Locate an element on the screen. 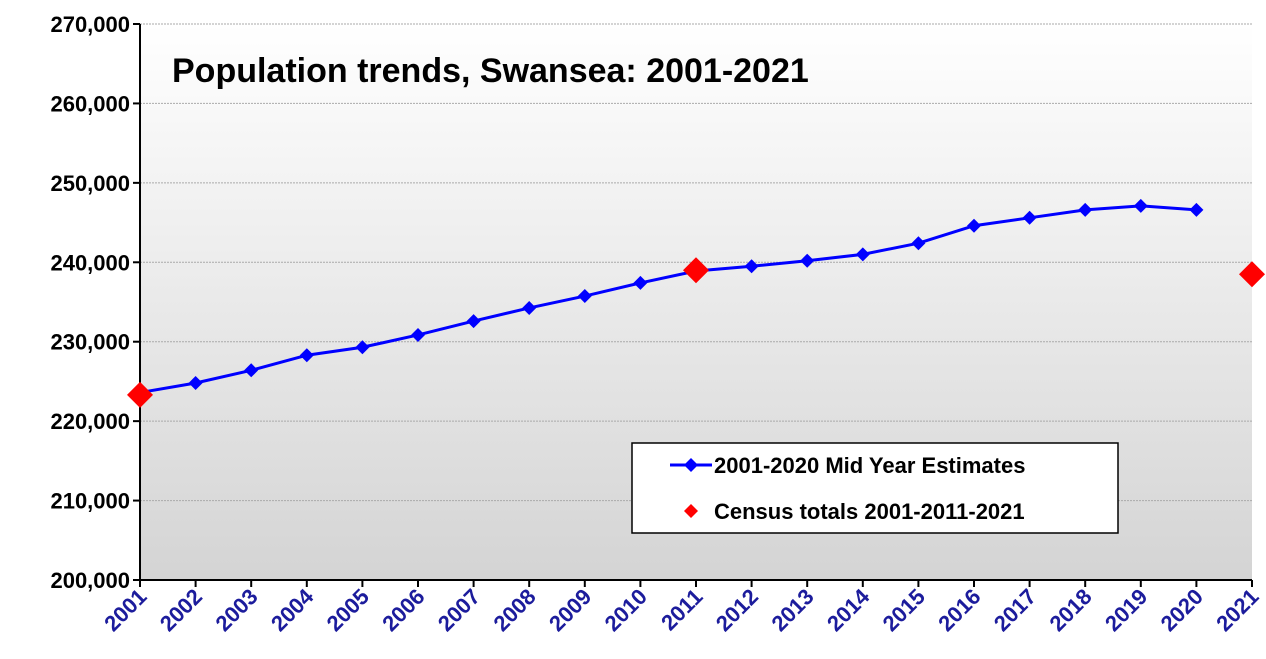  x-tick-label: 2016 is located at coordinates (959, 610).